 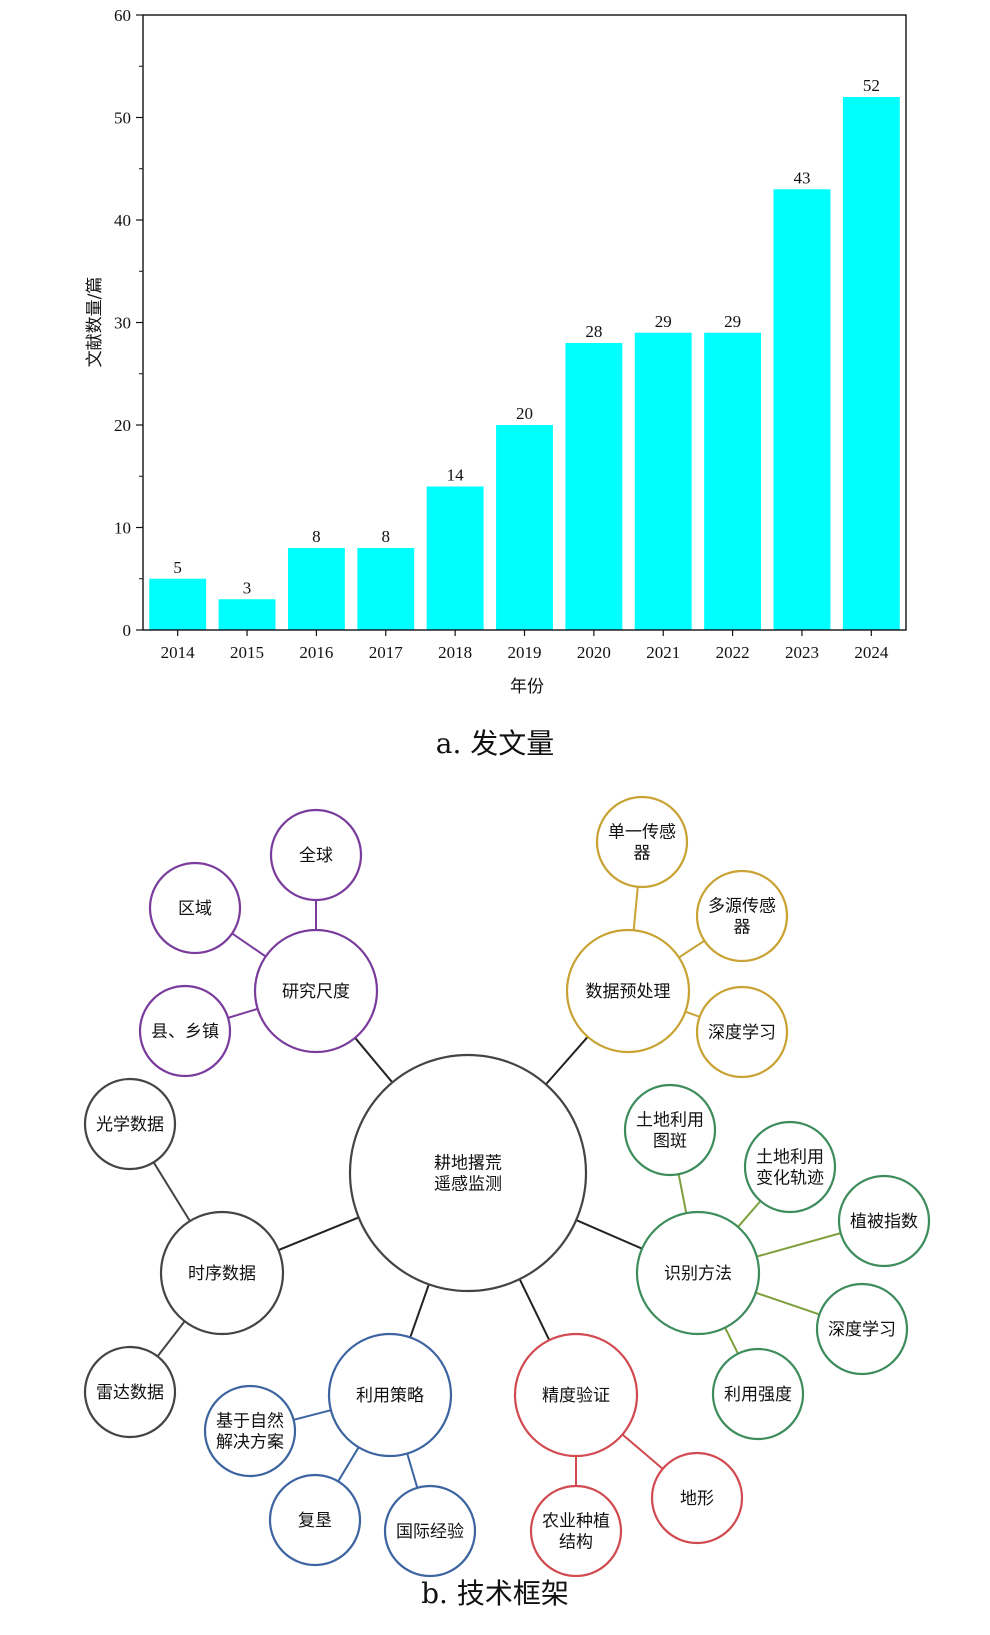 I want to click on leaf-node-accuracy: 地形, so click(x=697, y=1498).